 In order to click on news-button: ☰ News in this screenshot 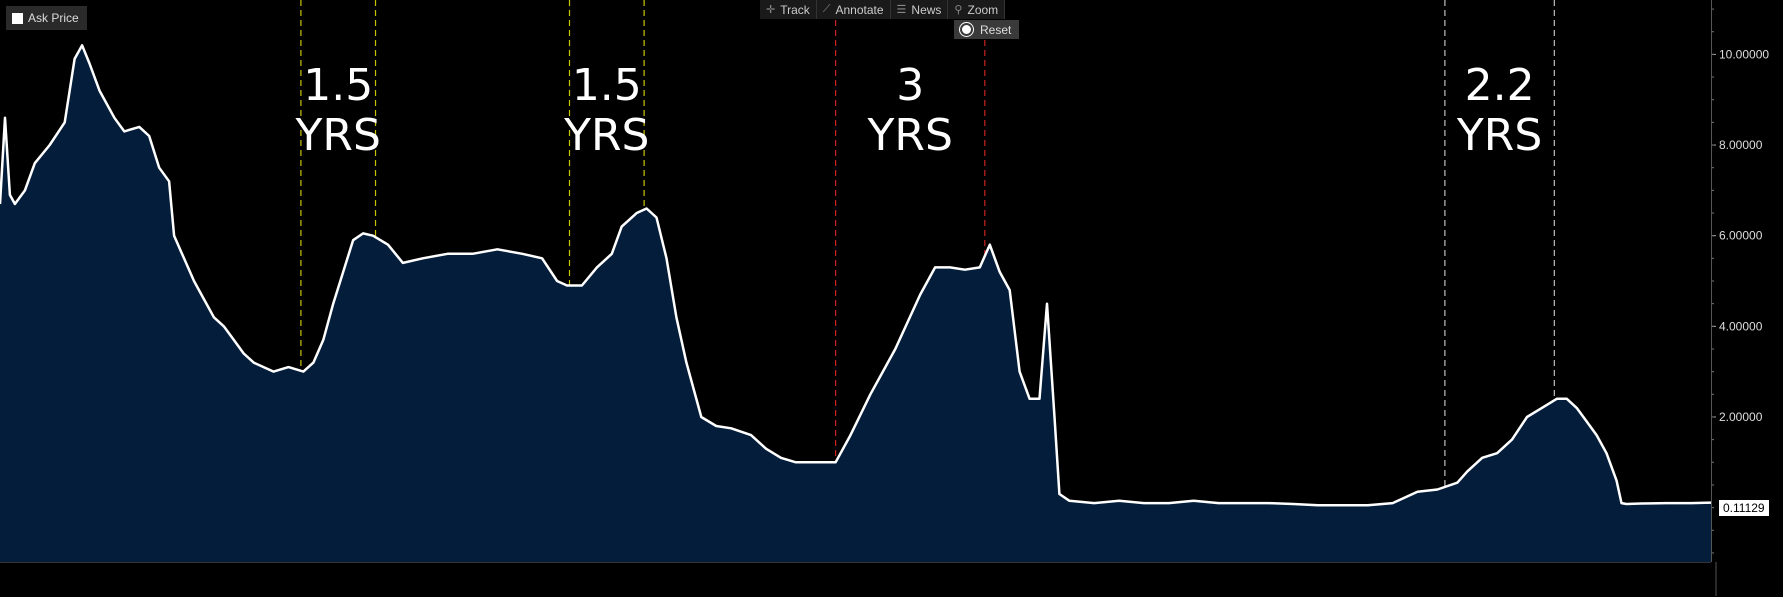, I will do `click(920, 9)`.